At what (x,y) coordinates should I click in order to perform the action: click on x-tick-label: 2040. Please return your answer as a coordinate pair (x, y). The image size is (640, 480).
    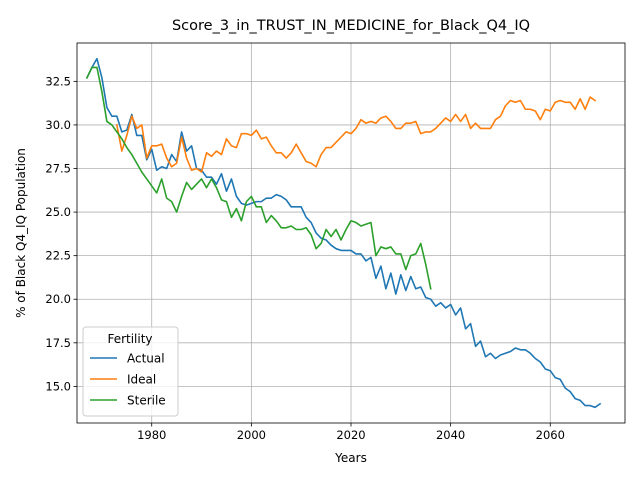
    Looking at the image, I should click on (450, 435).